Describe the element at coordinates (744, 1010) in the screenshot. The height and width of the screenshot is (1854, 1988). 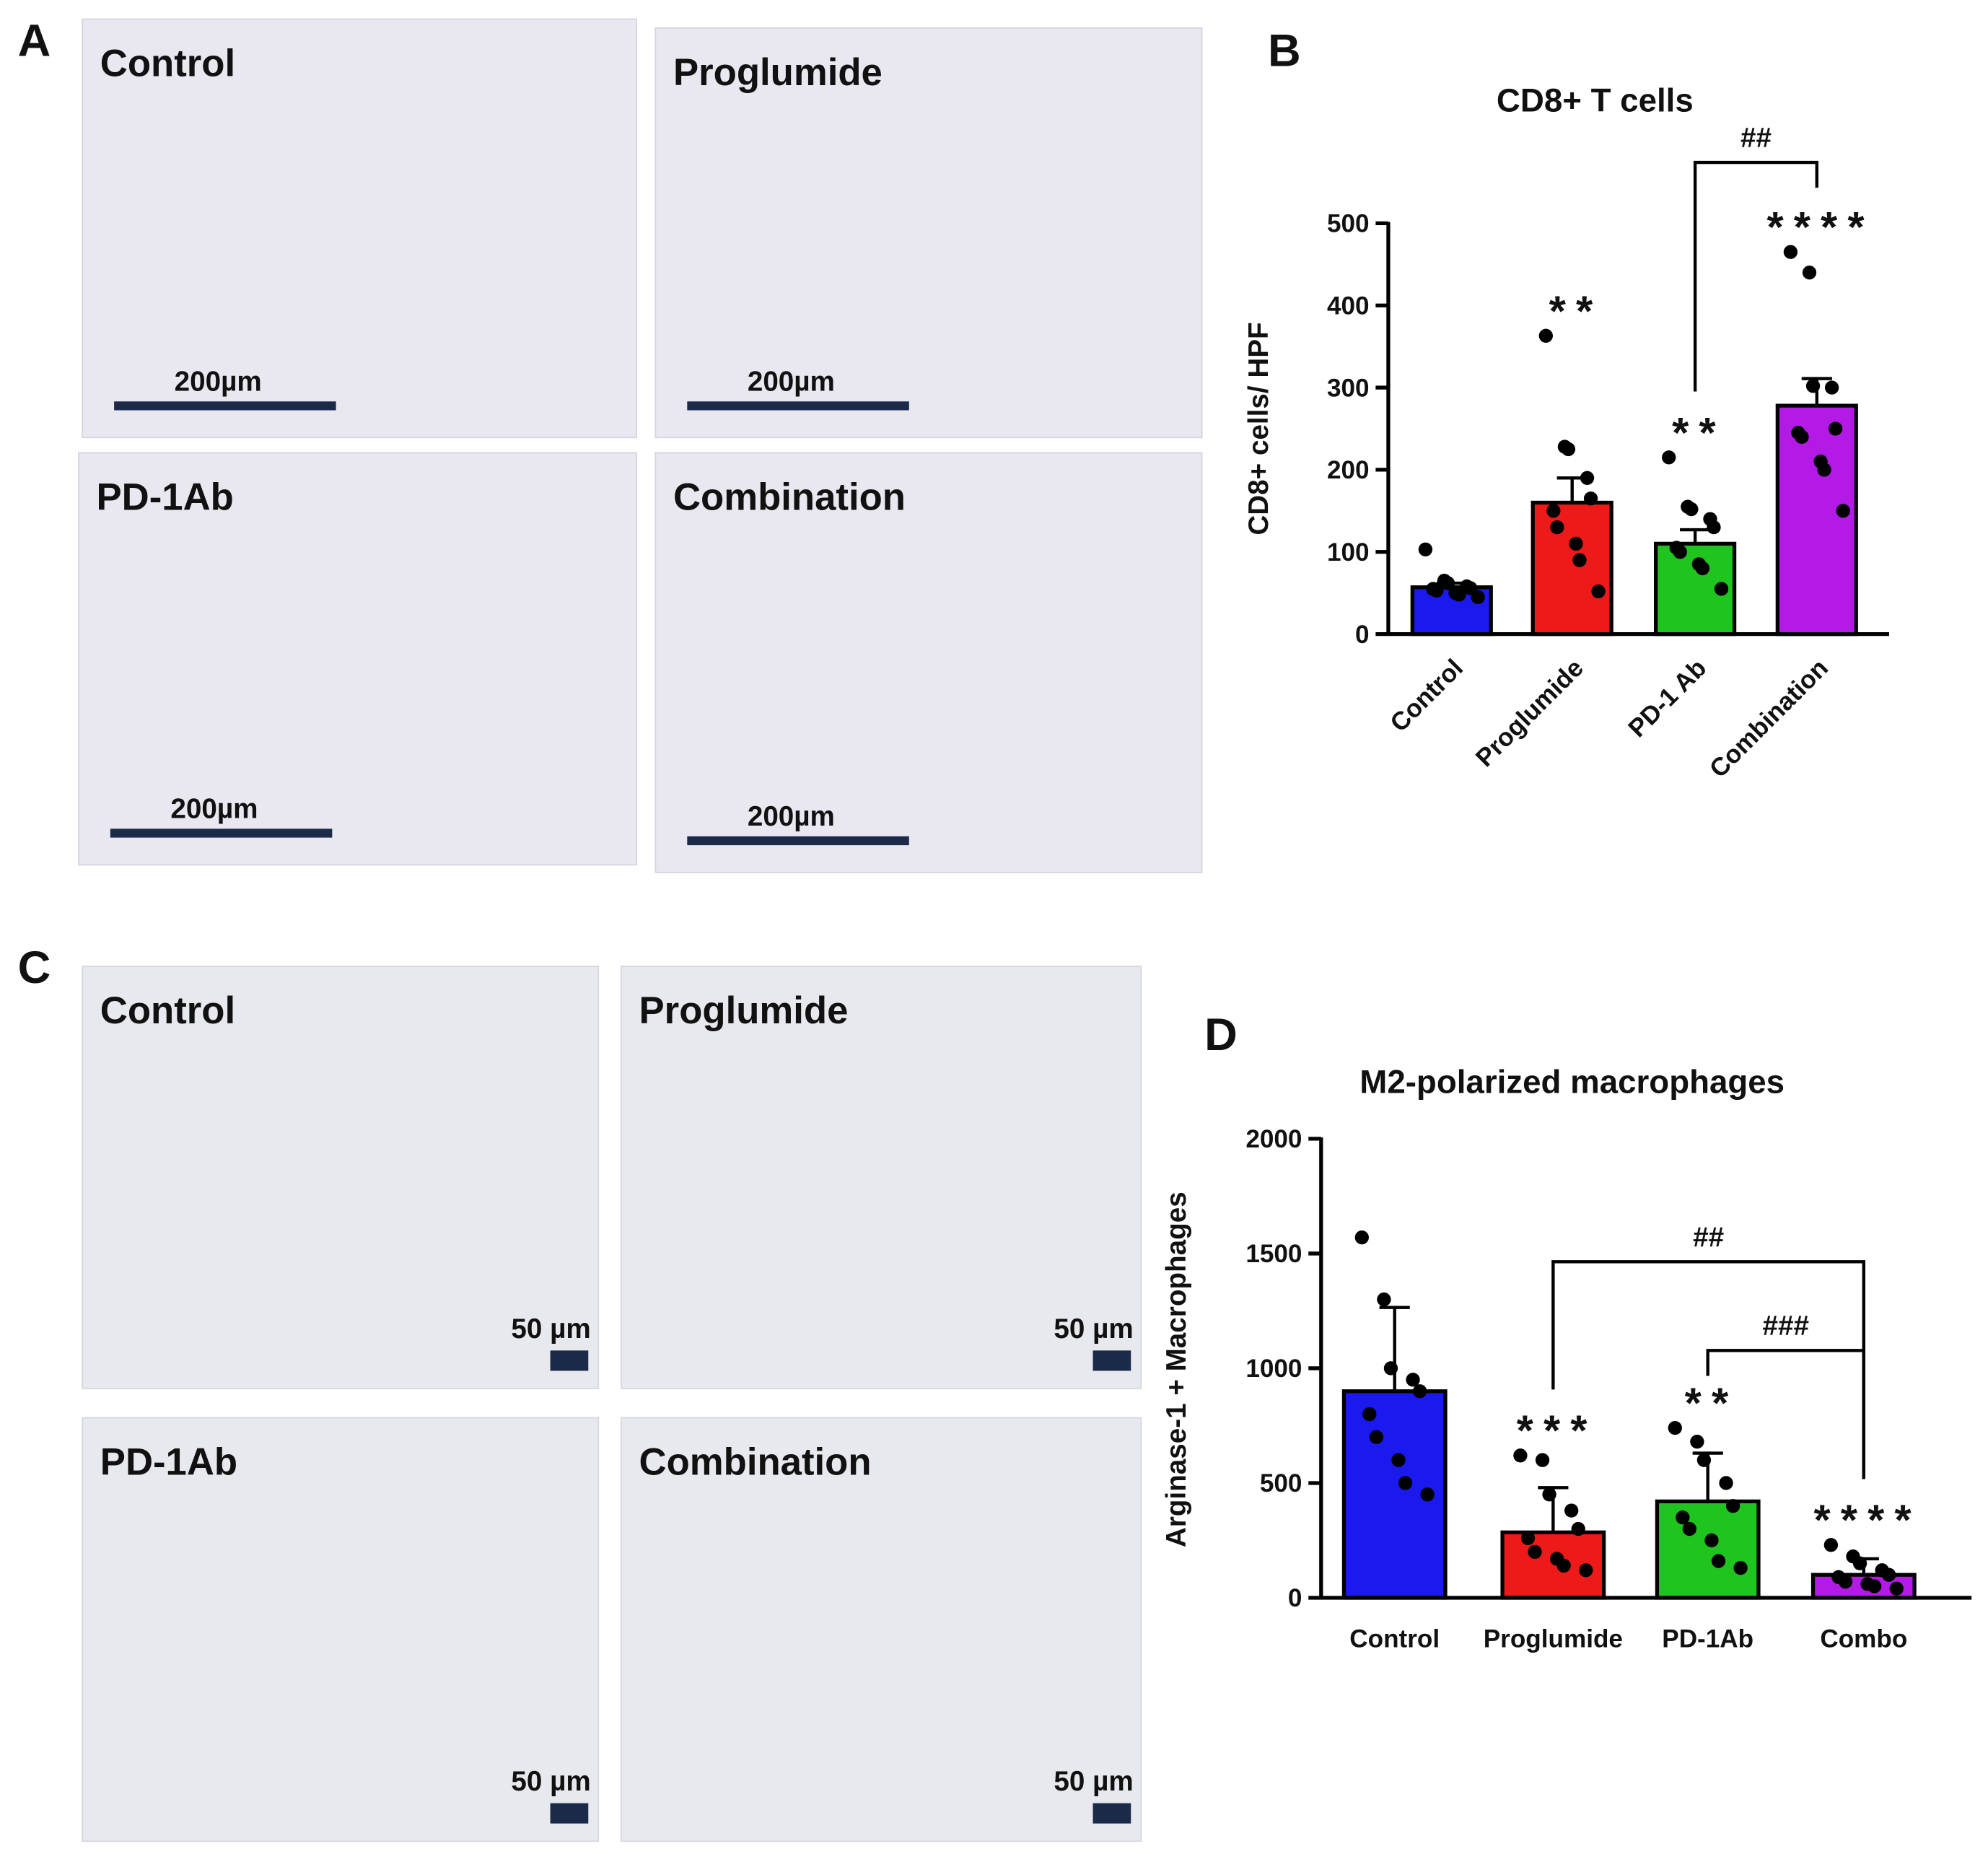
I see `tile-label: Proglumide` at that location.